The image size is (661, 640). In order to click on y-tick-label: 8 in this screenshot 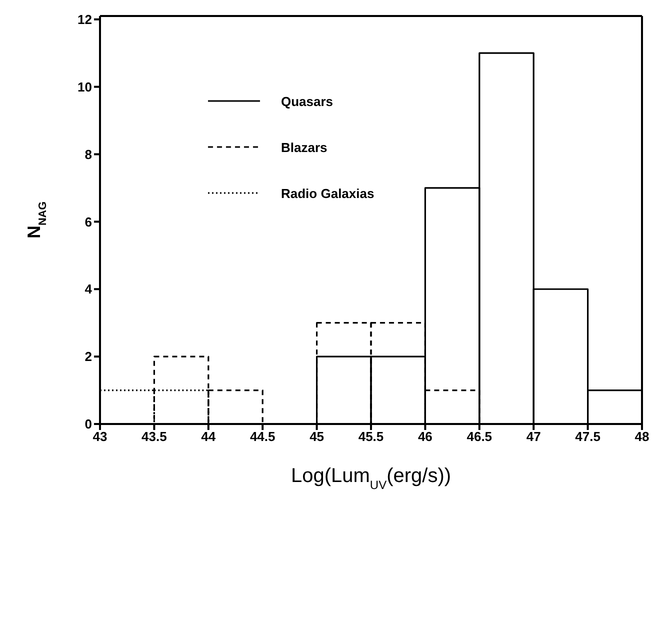, I will do `click(88, 154)`.